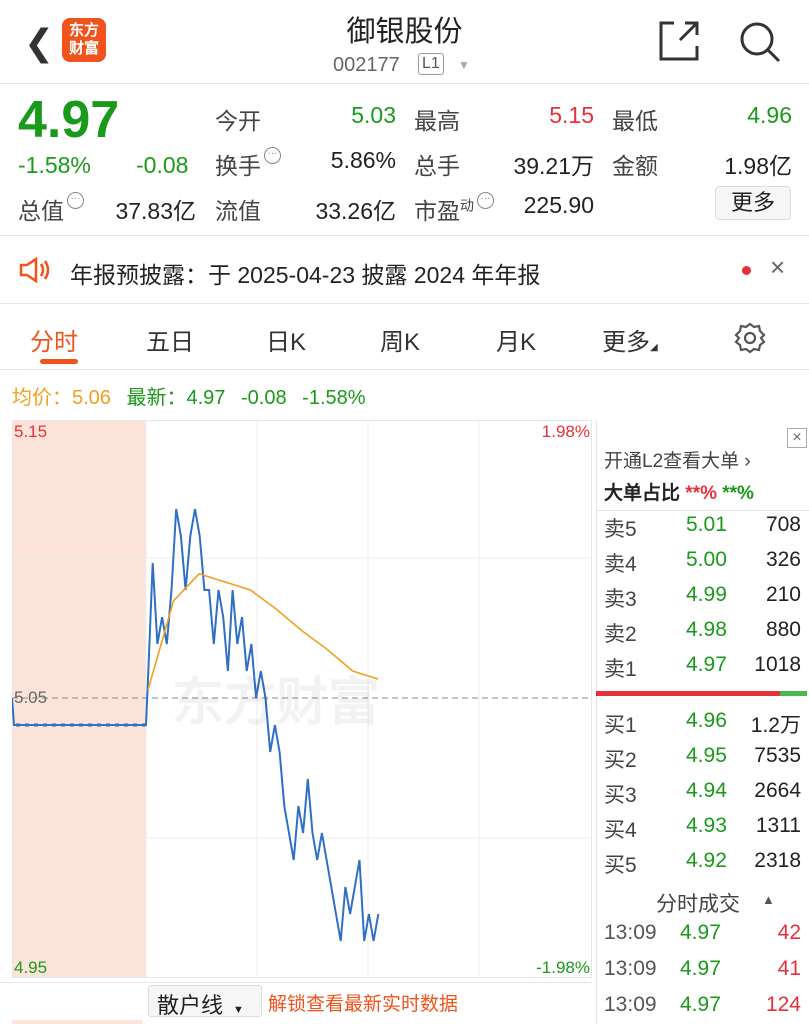  I want to click on search-icon, so click(760, 42).